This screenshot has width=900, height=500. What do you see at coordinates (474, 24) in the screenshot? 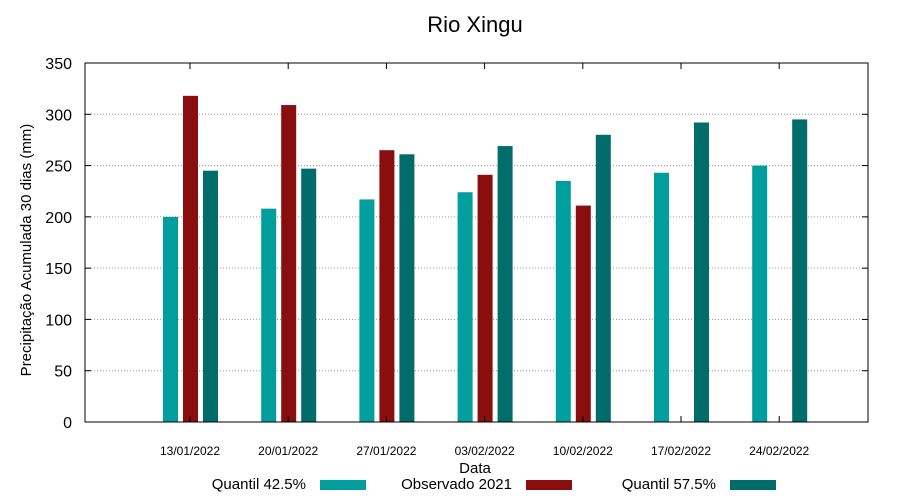
I see `chart-title: Rio Xingu` at bounding box center [474, 24].